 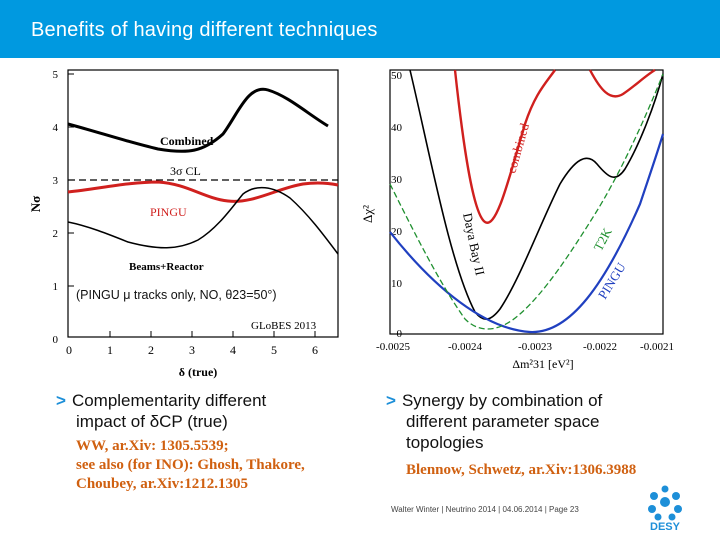 I want to click on desy-logo-text: DESY, so click(x=665, y=527).